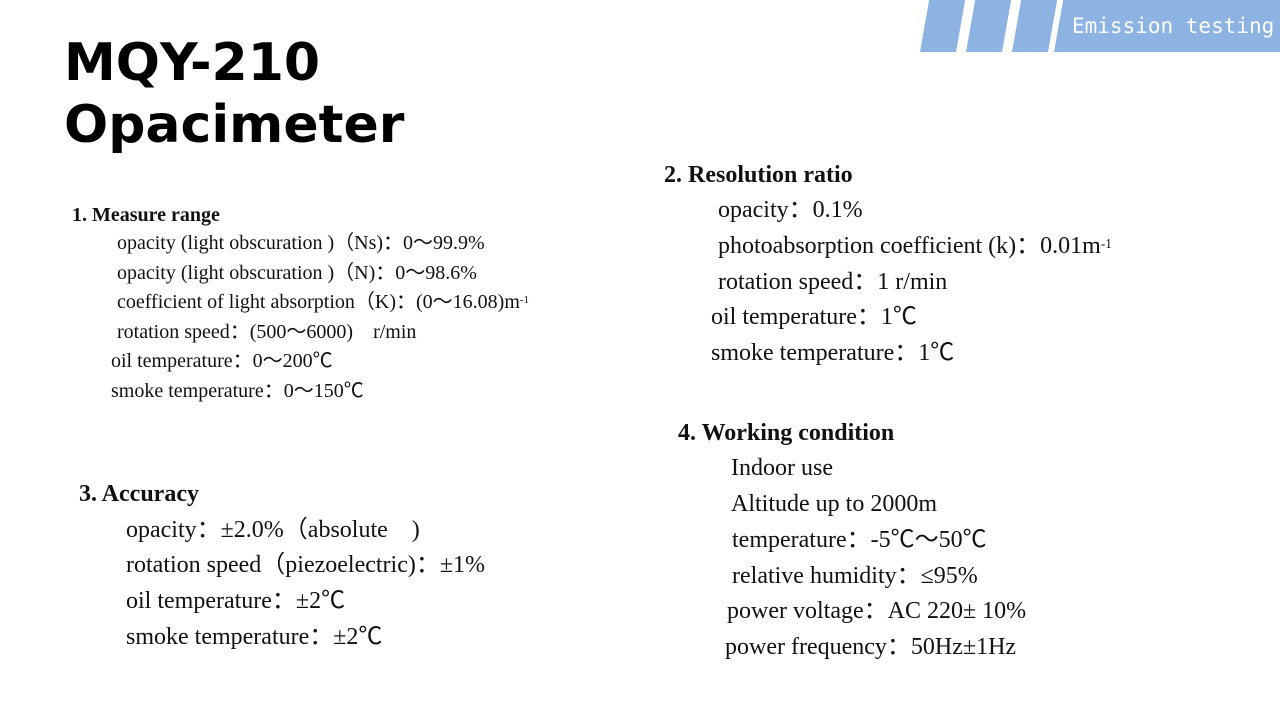  Describe the element at coordinates (758, 175) in the screenshot. I see `resolution-heading: 2. Resolution ratio` at that location.